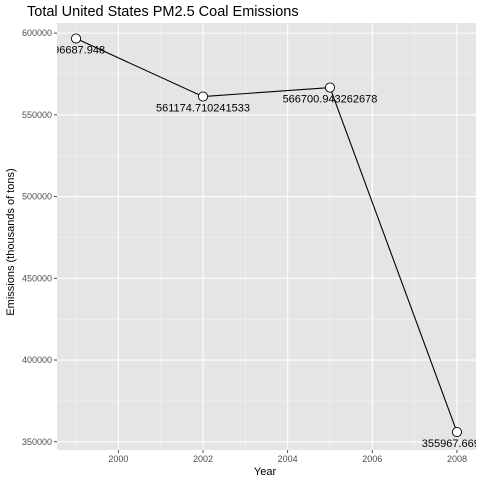 Image resolution: width=480 pixels, height=480 pixels. Describe the element at coordinates (457, 459) in the screenshot. I see `x-tick-label: 2008` at that location.